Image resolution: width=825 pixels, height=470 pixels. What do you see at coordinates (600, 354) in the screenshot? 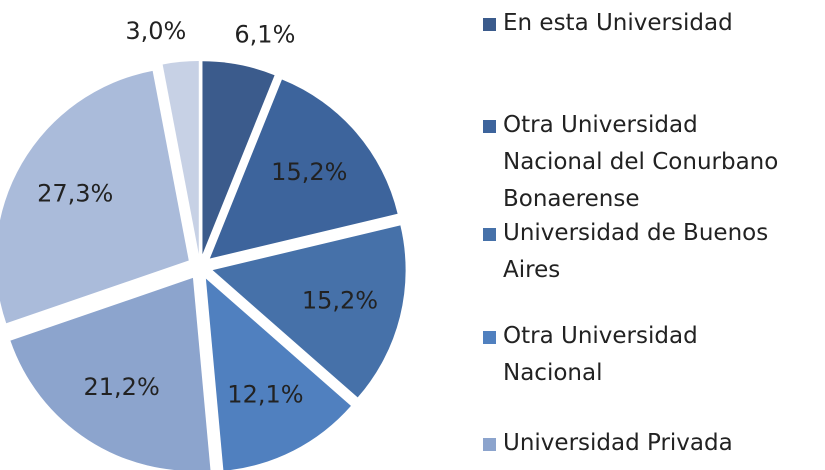
I see `legend-label: Otra Universidad Nacional` at bounding box center [600, 354].